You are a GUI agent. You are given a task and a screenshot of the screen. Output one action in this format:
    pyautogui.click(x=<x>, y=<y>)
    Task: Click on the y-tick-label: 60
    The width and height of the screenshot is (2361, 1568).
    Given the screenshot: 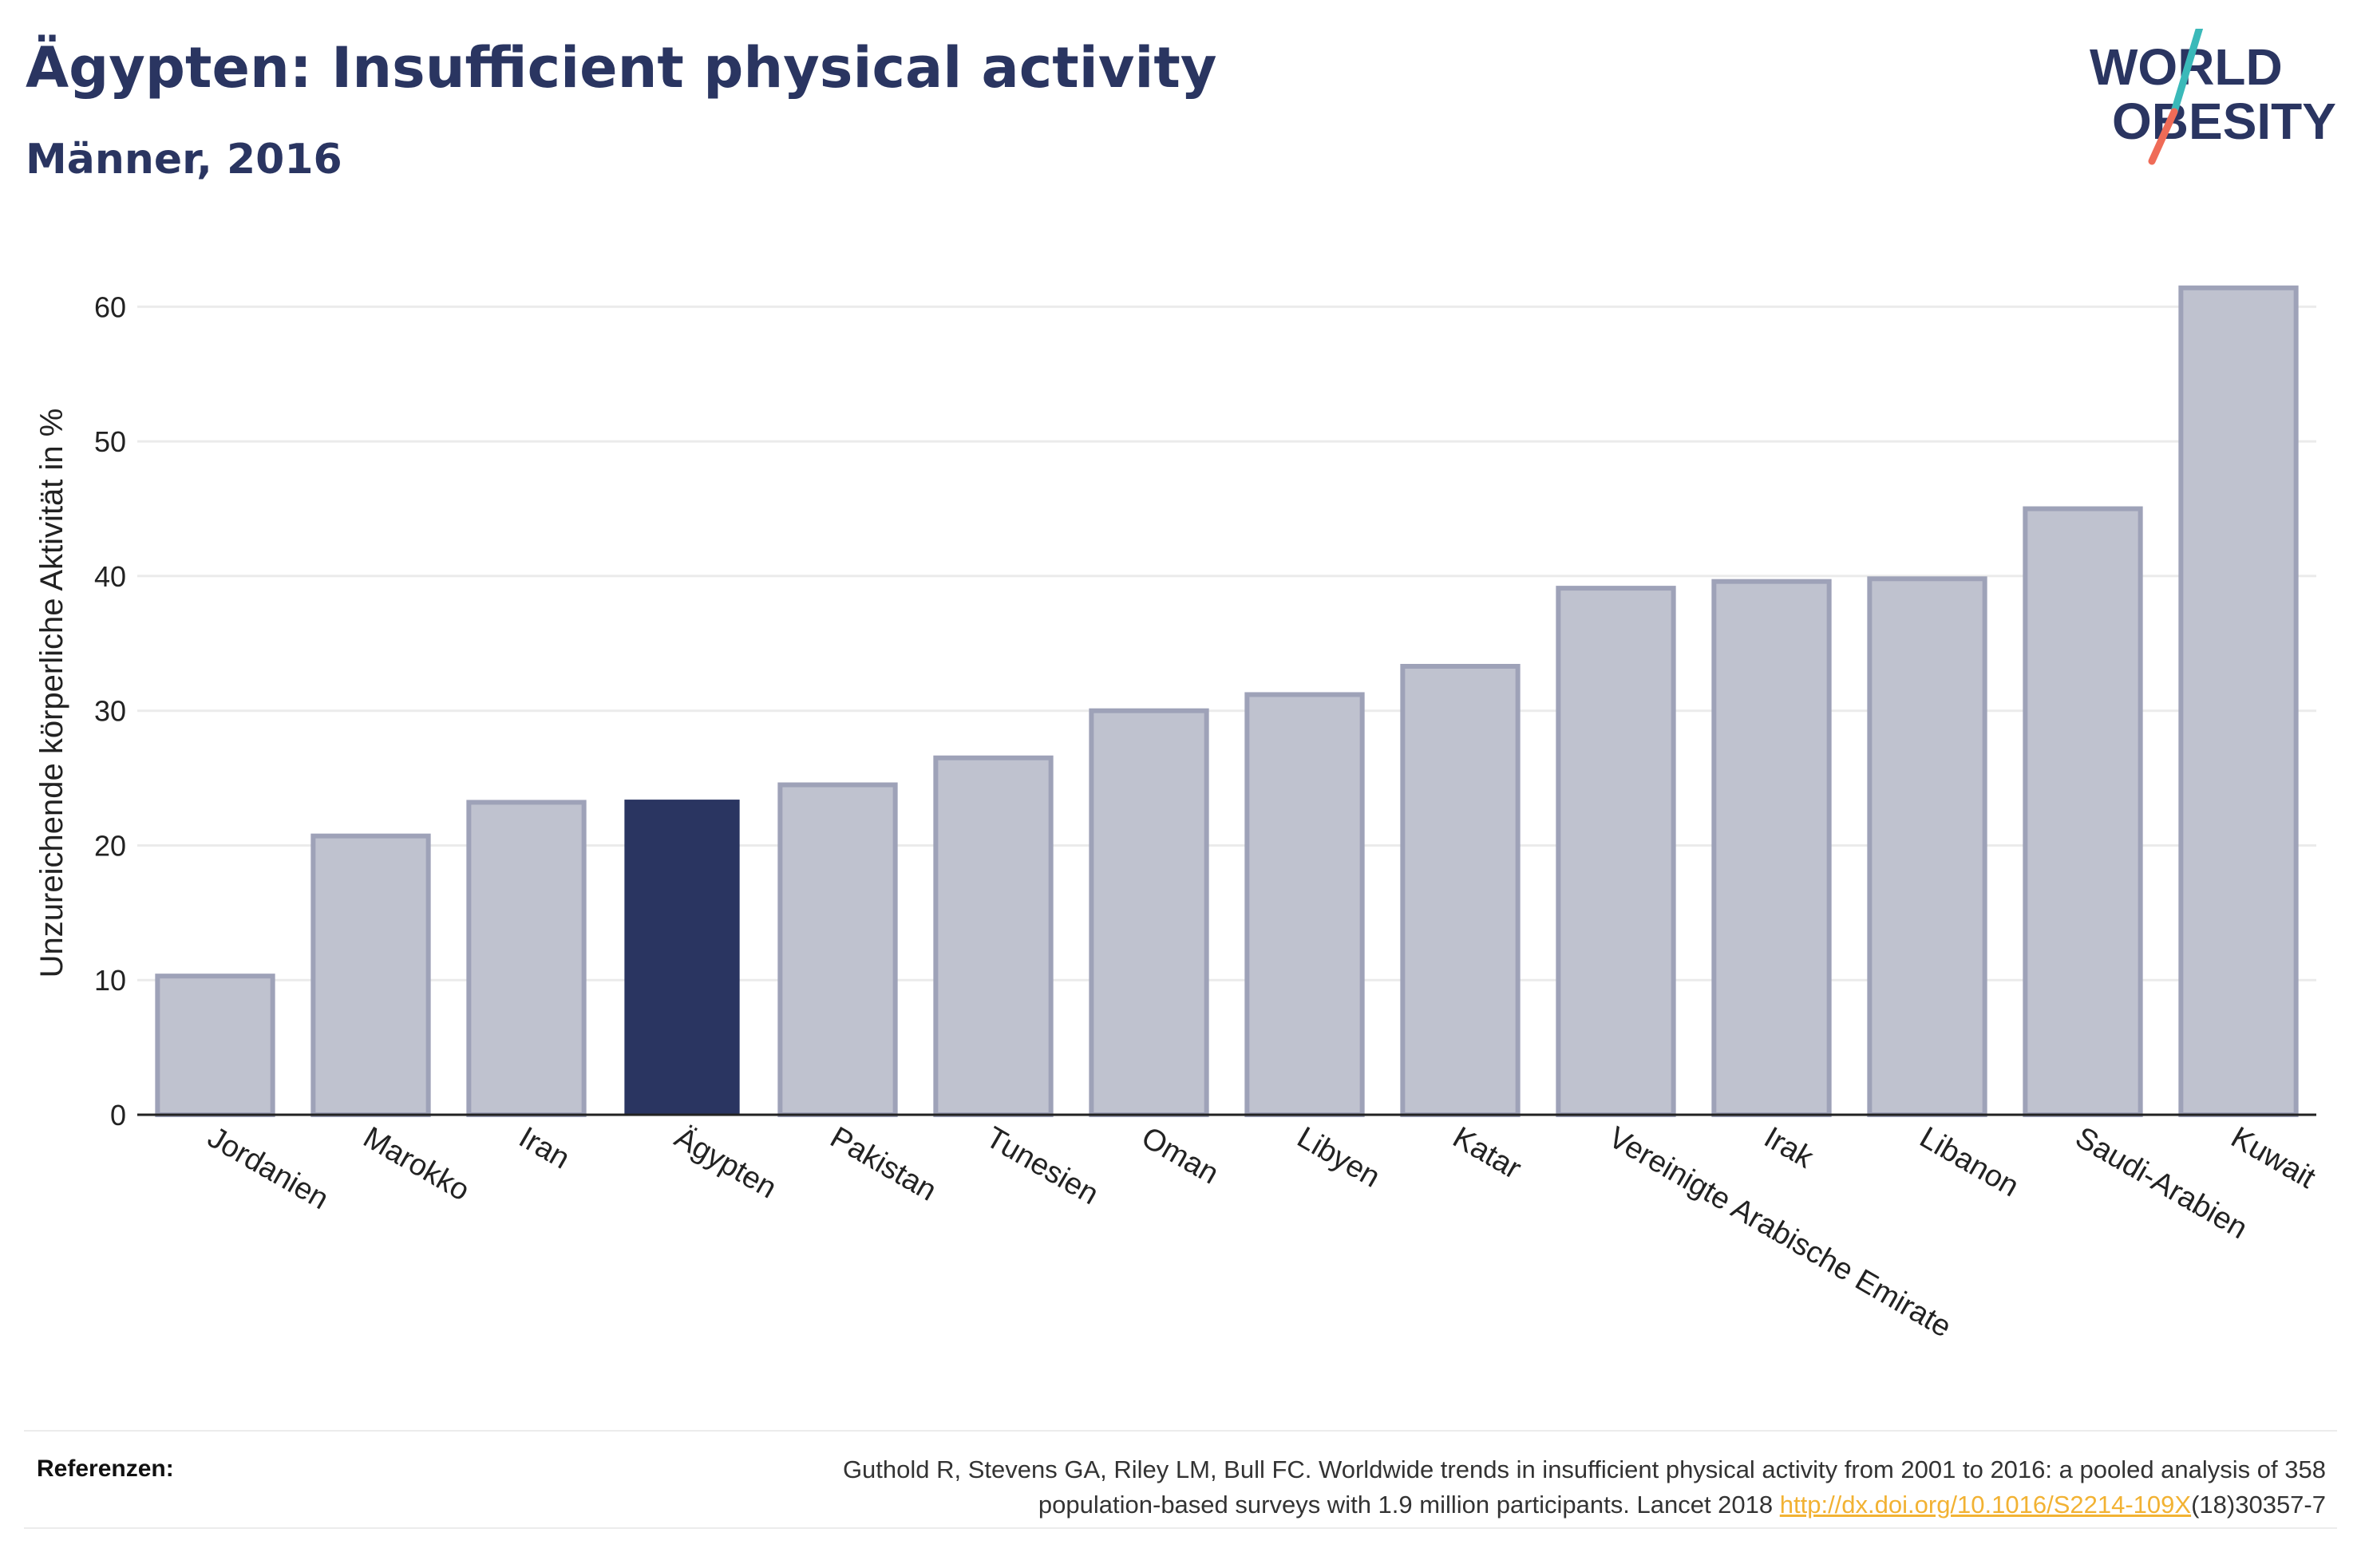 What is the action you would take?
    pyautogui.click(x=110, y=306)
    